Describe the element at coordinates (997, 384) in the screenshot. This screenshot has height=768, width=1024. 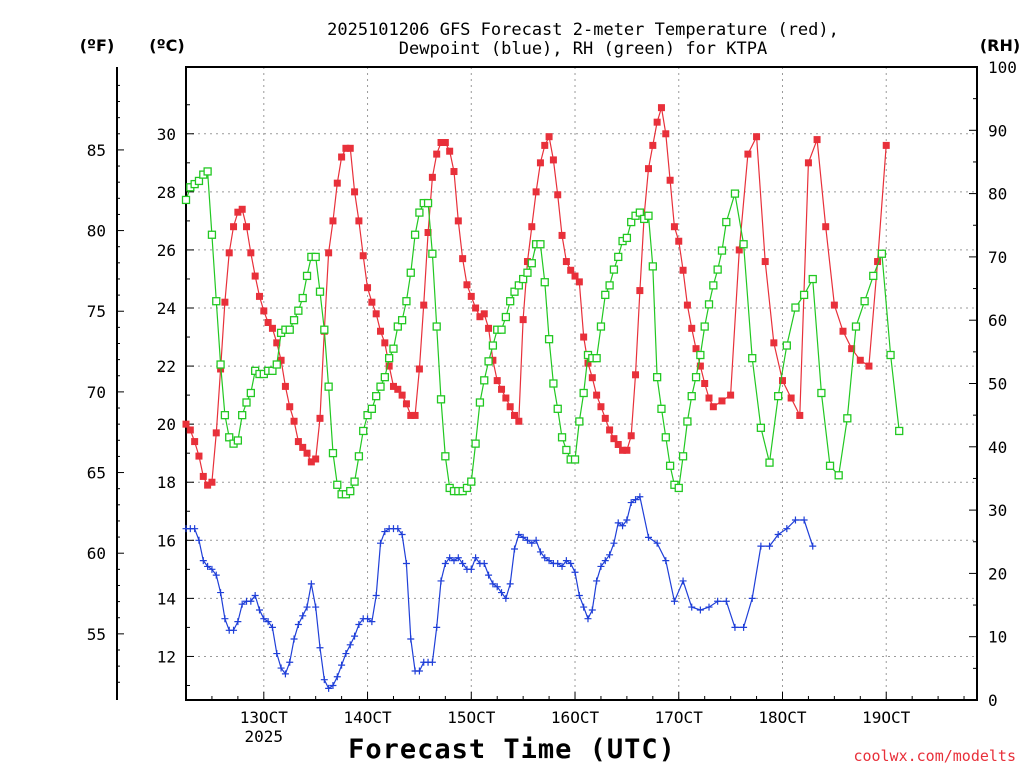
I see `rh-tick-label: 50` at that location.